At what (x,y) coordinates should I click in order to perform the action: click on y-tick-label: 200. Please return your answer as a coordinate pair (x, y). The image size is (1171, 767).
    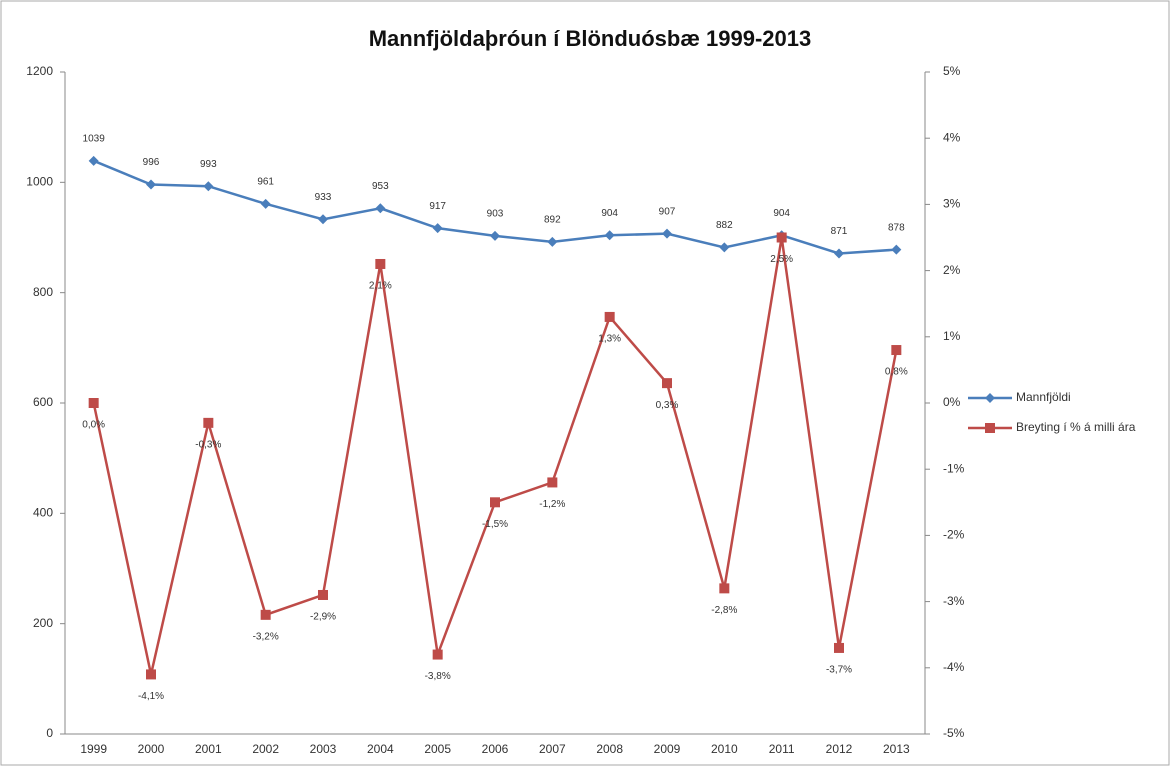
    Looking at the image, I should click on (43, 623).